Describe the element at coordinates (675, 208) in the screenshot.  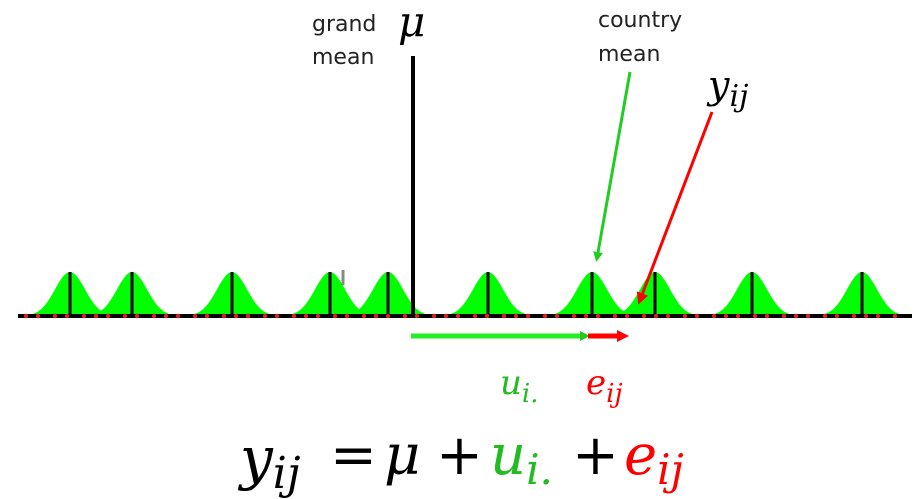
I see `observation-pointer-arrow` at that location.